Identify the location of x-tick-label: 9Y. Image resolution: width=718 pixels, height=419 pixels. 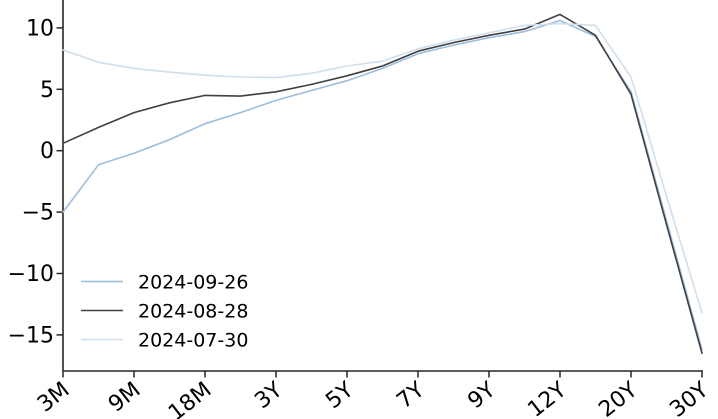
(481, 395).